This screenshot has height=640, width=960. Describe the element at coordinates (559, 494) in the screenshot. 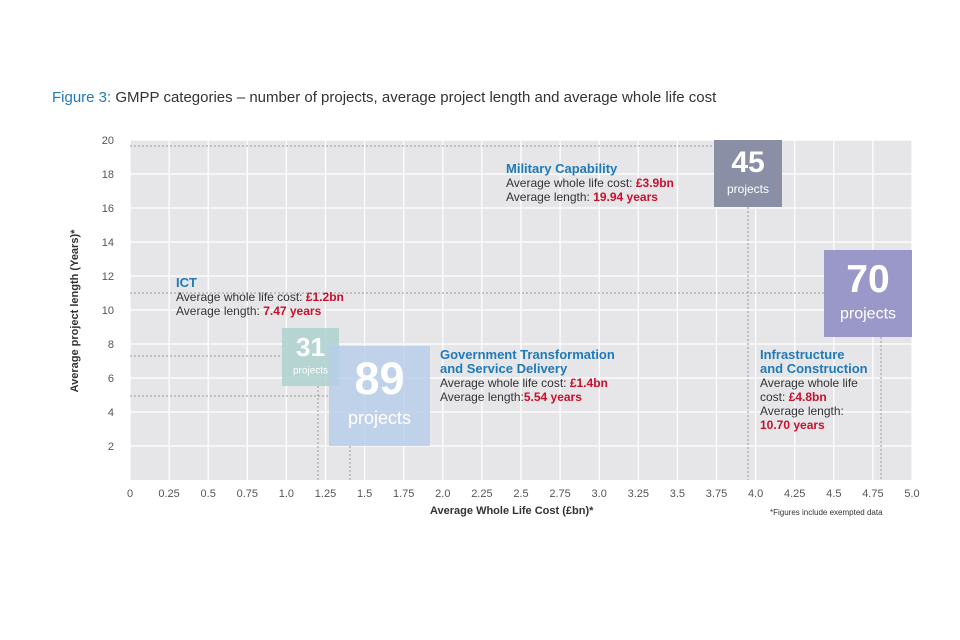

I see `x-tick-label: 2.75` at that location.